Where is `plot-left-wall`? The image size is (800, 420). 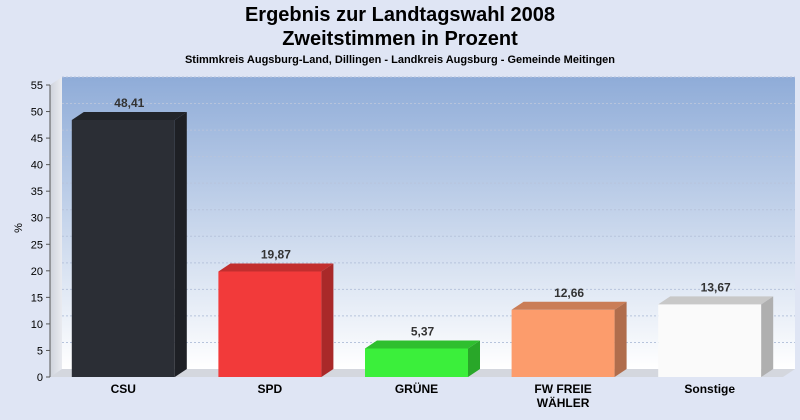
plot-left-wall is located at coordinates (56, 227).